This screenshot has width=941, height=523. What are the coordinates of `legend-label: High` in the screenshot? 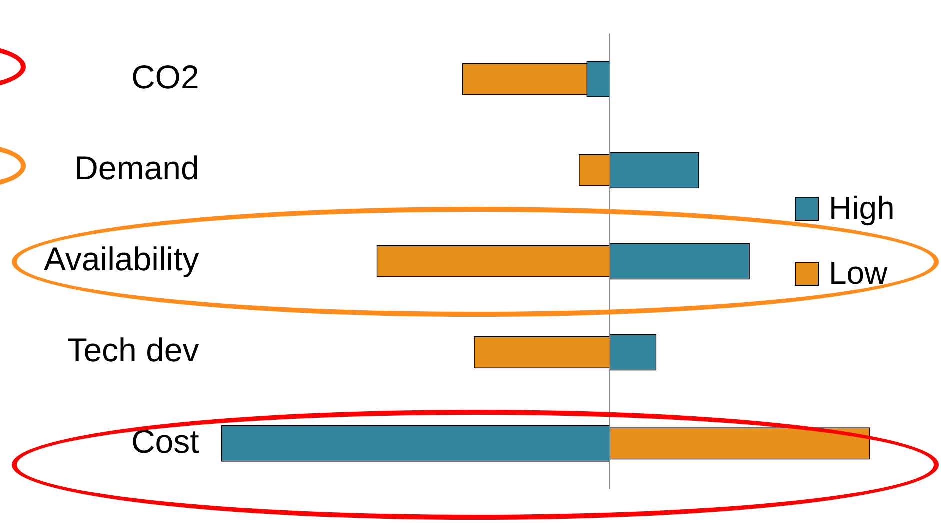 It's located at (862, 208).